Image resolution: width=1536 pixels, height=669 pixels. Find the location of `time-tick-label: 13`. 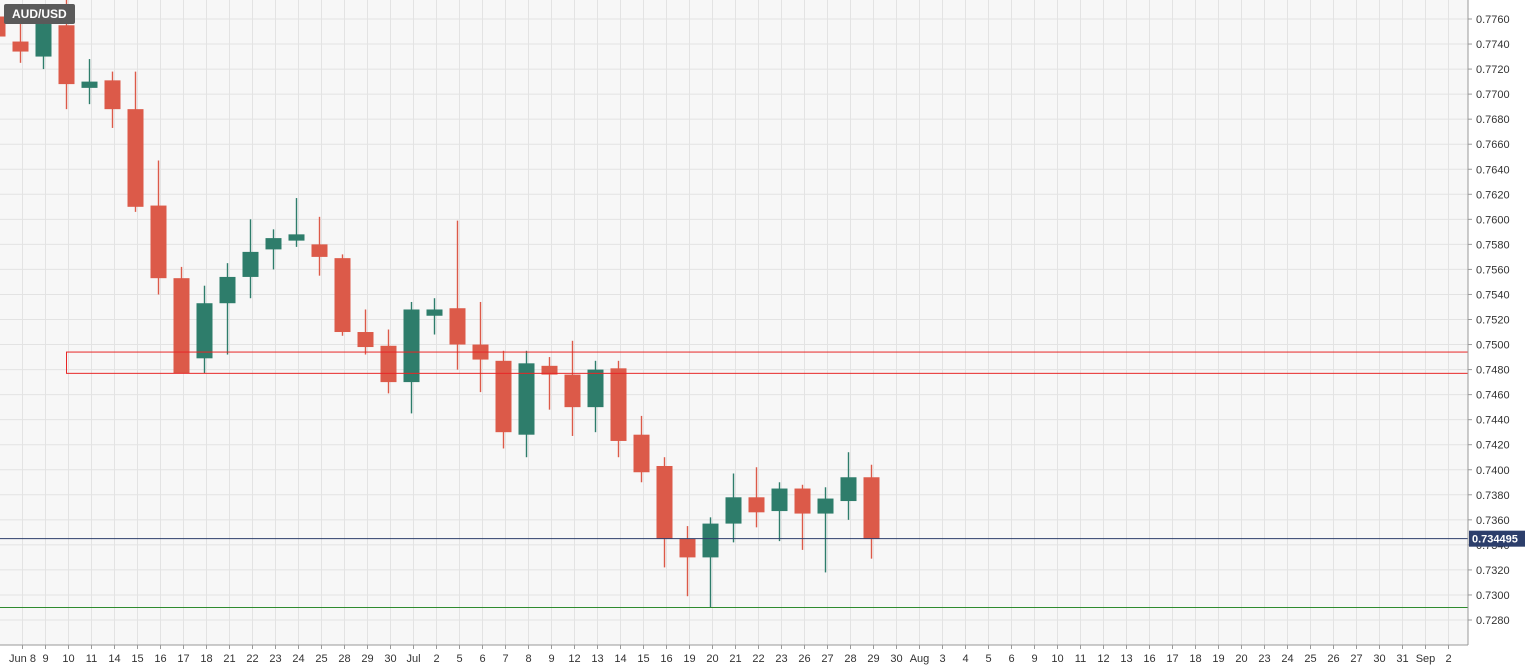

time-tick-label: 13 is located at coordinates (1126, 659).